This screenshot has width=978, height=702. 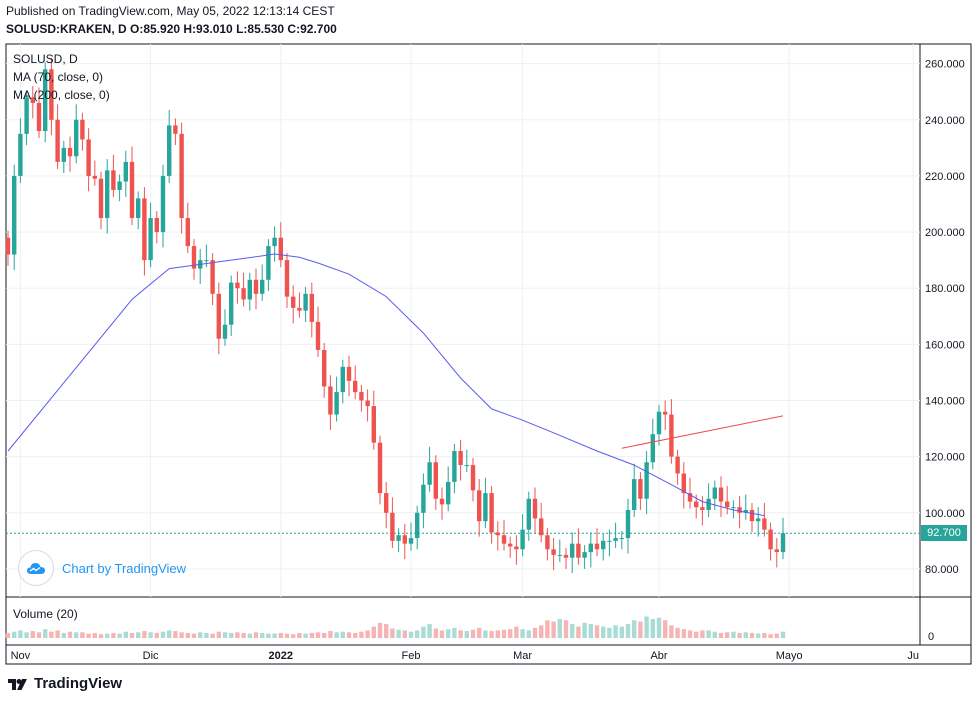 I want to click on legend-volume: Volume (20), so click(x=45, y=614).